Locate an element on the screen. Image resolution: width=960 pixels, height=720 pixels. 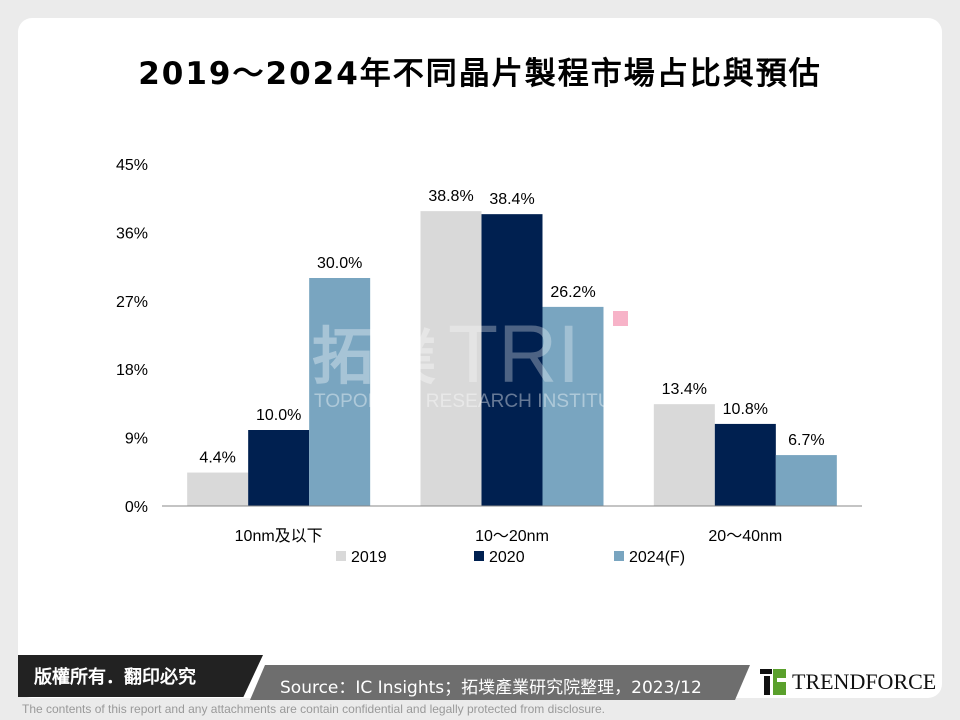
trendforce-logo: TRENDFORCE is located at coordinates (848, 682).